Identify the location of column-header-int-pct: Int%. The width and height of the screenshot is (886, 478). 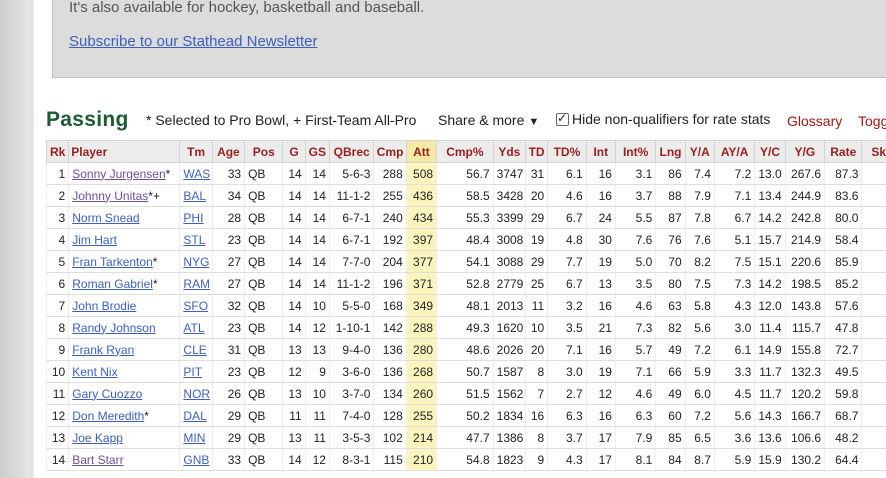
(635, 151).